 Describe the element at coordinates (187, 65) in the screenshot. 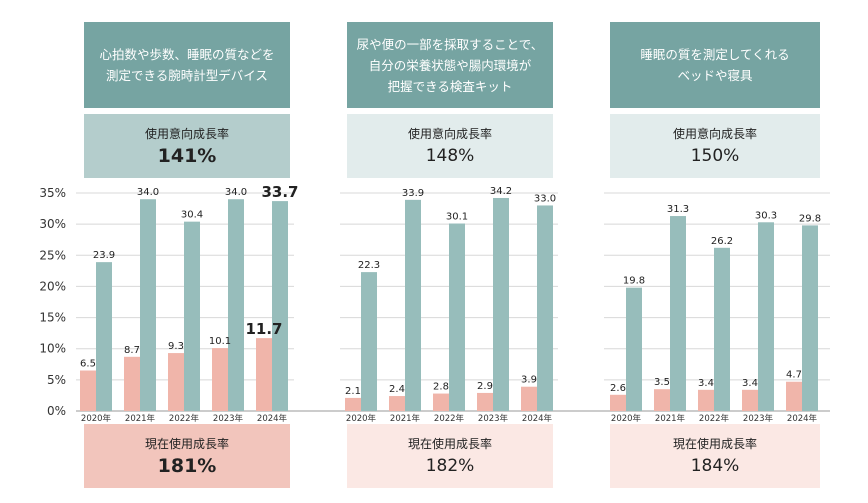

I see `panel-1-title: 心拍数や歩数、睡眠の質などを 測定できる腕時計型デバイス` at that location.